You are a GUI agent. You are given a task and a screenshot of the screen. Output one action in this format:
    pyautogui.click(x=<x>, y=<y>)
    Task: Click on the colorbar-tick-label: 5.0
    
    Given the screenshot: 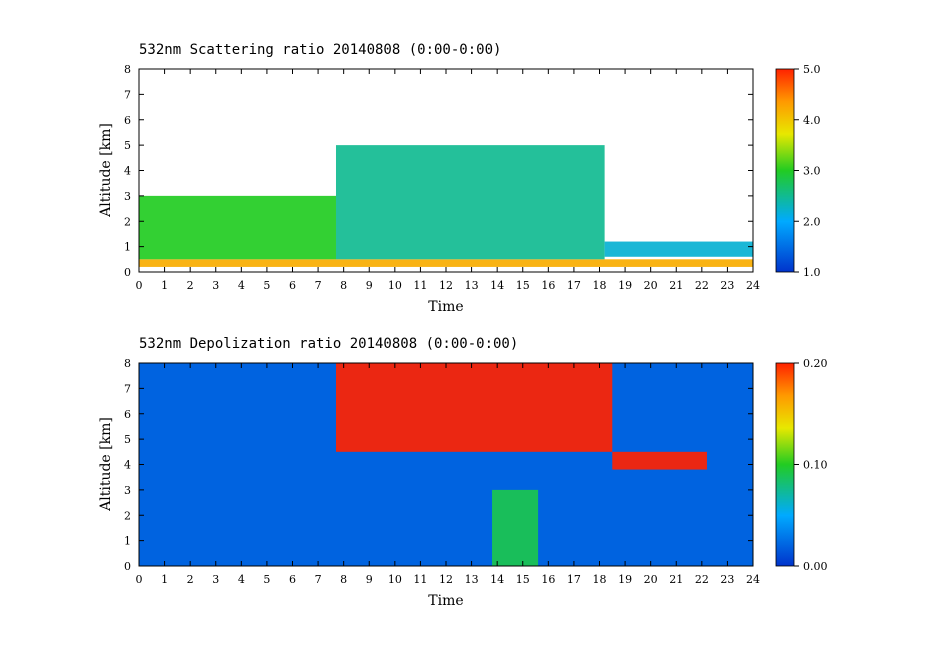 What is the action you would take?
    pyautogui.click(x=812, y=69)
    